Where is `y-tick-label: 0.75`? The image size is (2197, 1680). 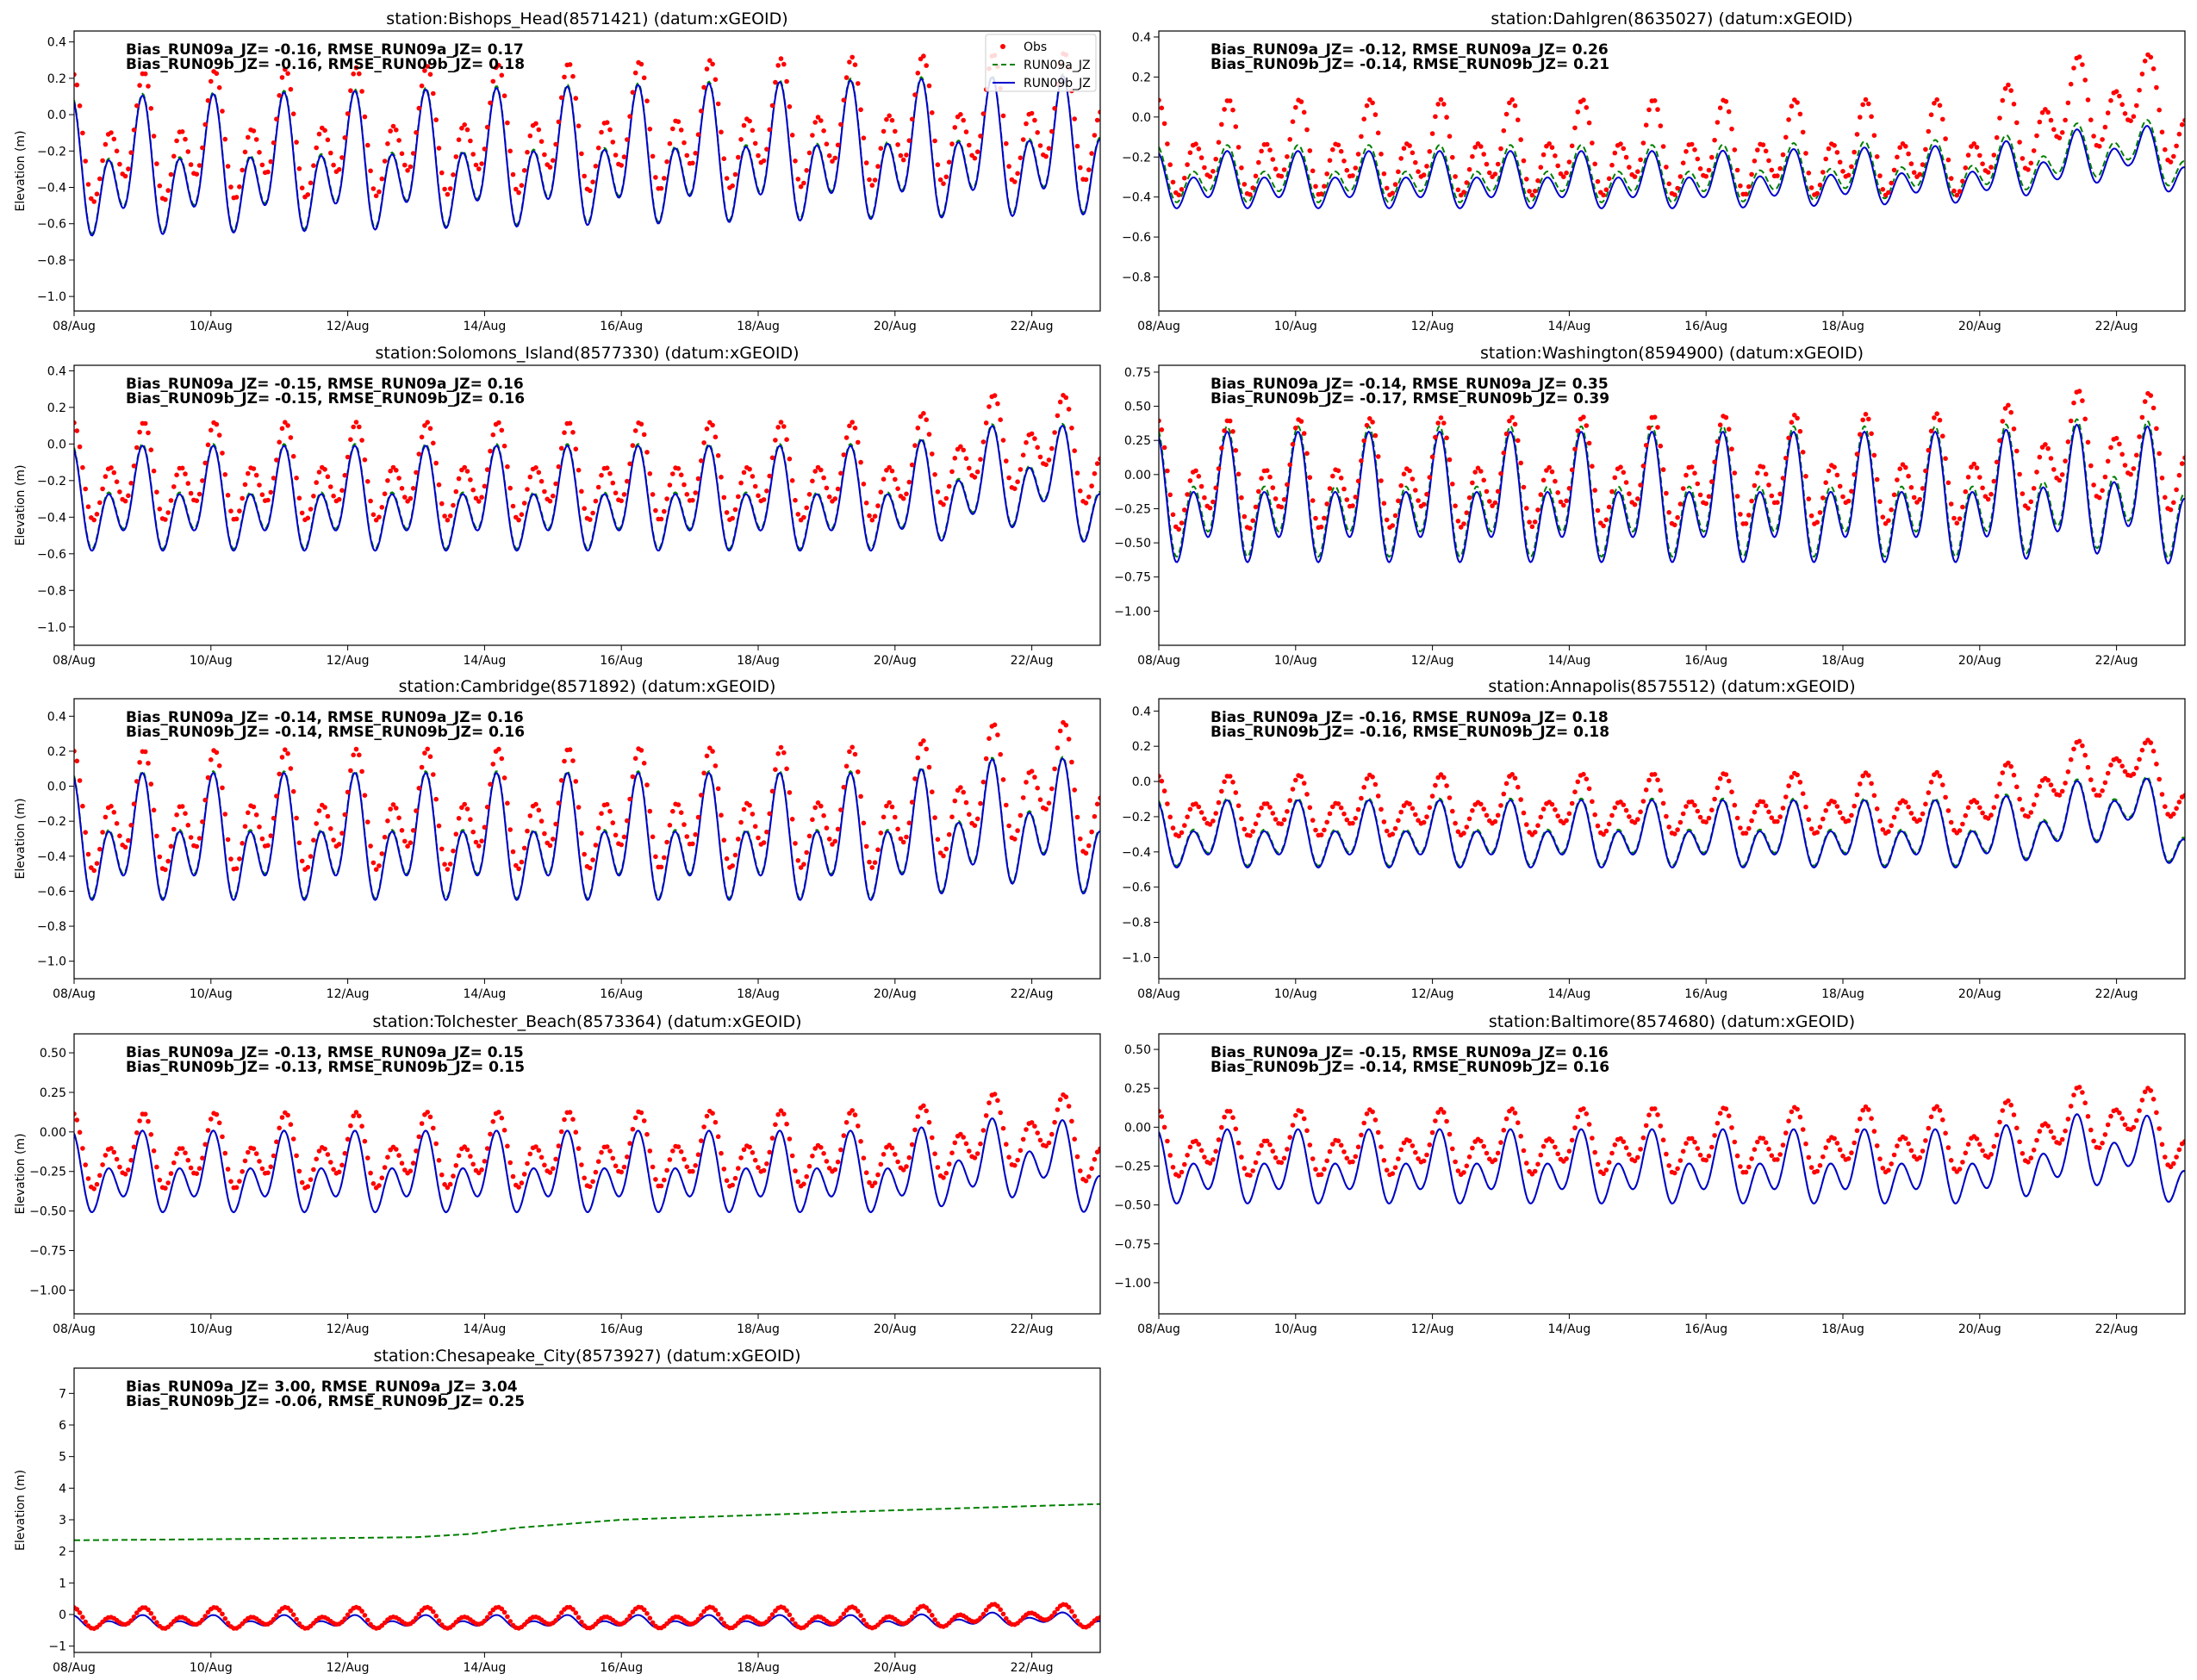 y-tick-label: 0.75 is located at coordinates (1137, 373).